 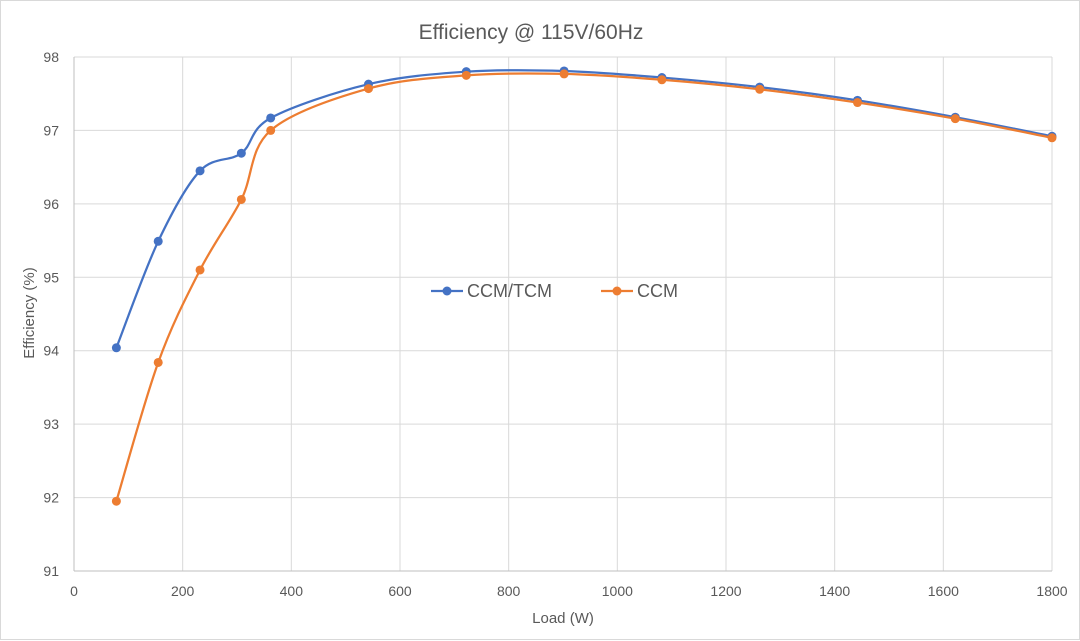 What do you see at coordinates (509, 591) in the screenshot?
I see `x-tick-label: 800` at bounding box center [509, 591].